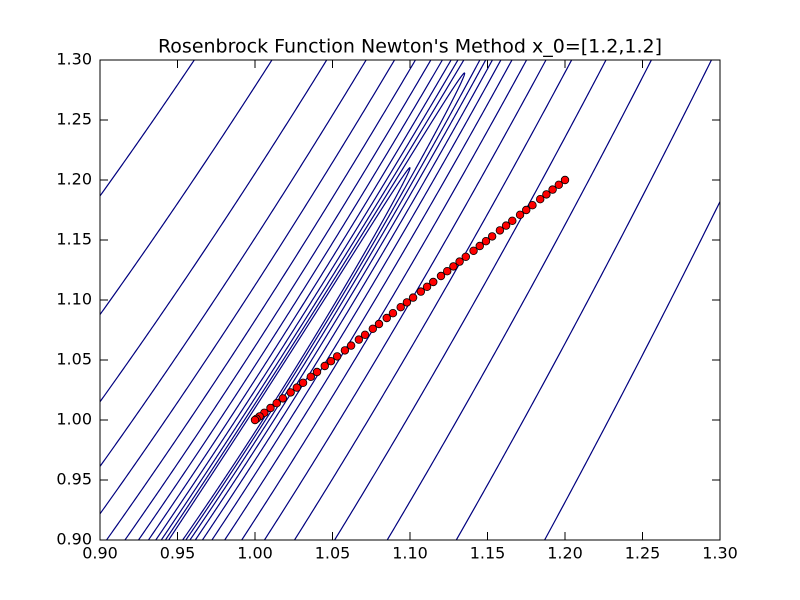 This screenshot has height=600, width=800. What do you see at coordinates (333, 553) in the screenshot?
I see `x-tick-label: 1.05` at bounding box center [333, 553].